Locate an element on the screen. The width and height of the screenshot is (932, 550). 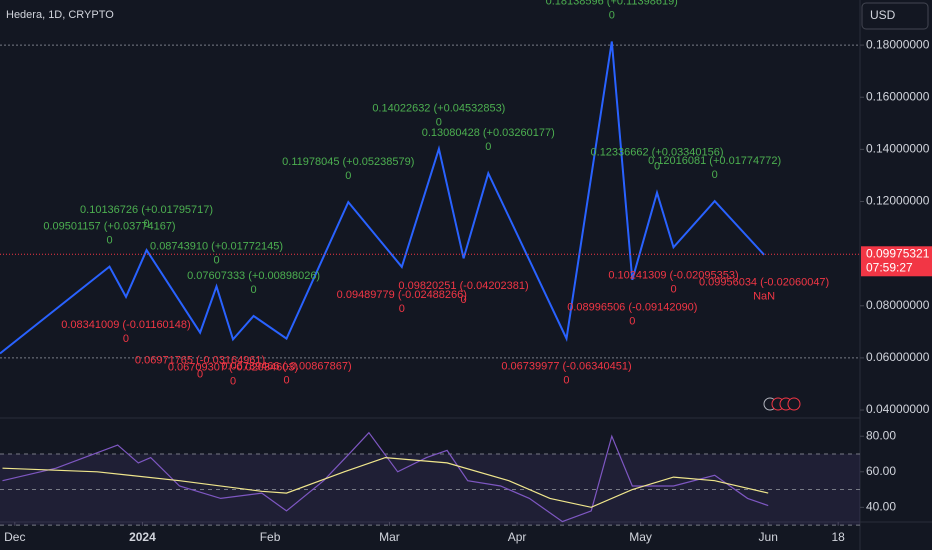
pivot-label: 0.09956034 (-0.02060047) is located at coordinates (764, 283).